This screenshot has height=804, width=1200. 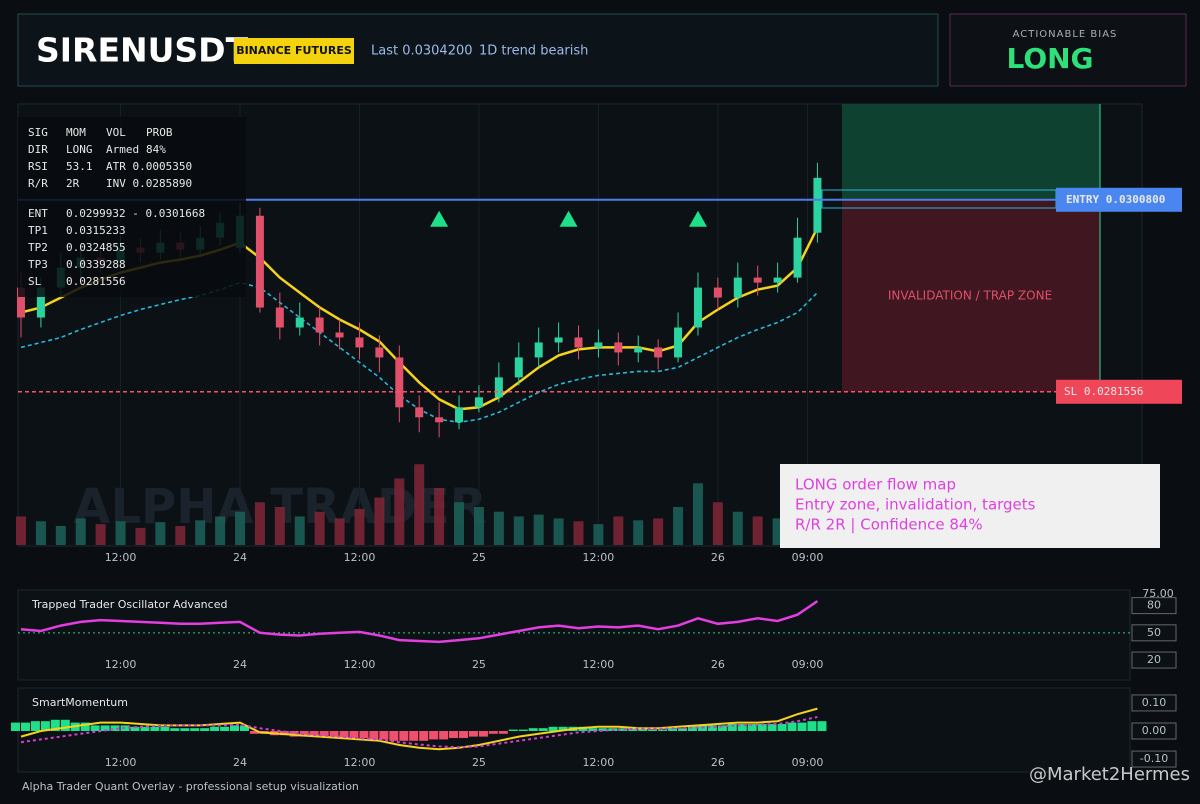 What do you see at coordinates (439, 218) in the screenshot?
I see `signal-triangle` at bounding box center [439, 218].